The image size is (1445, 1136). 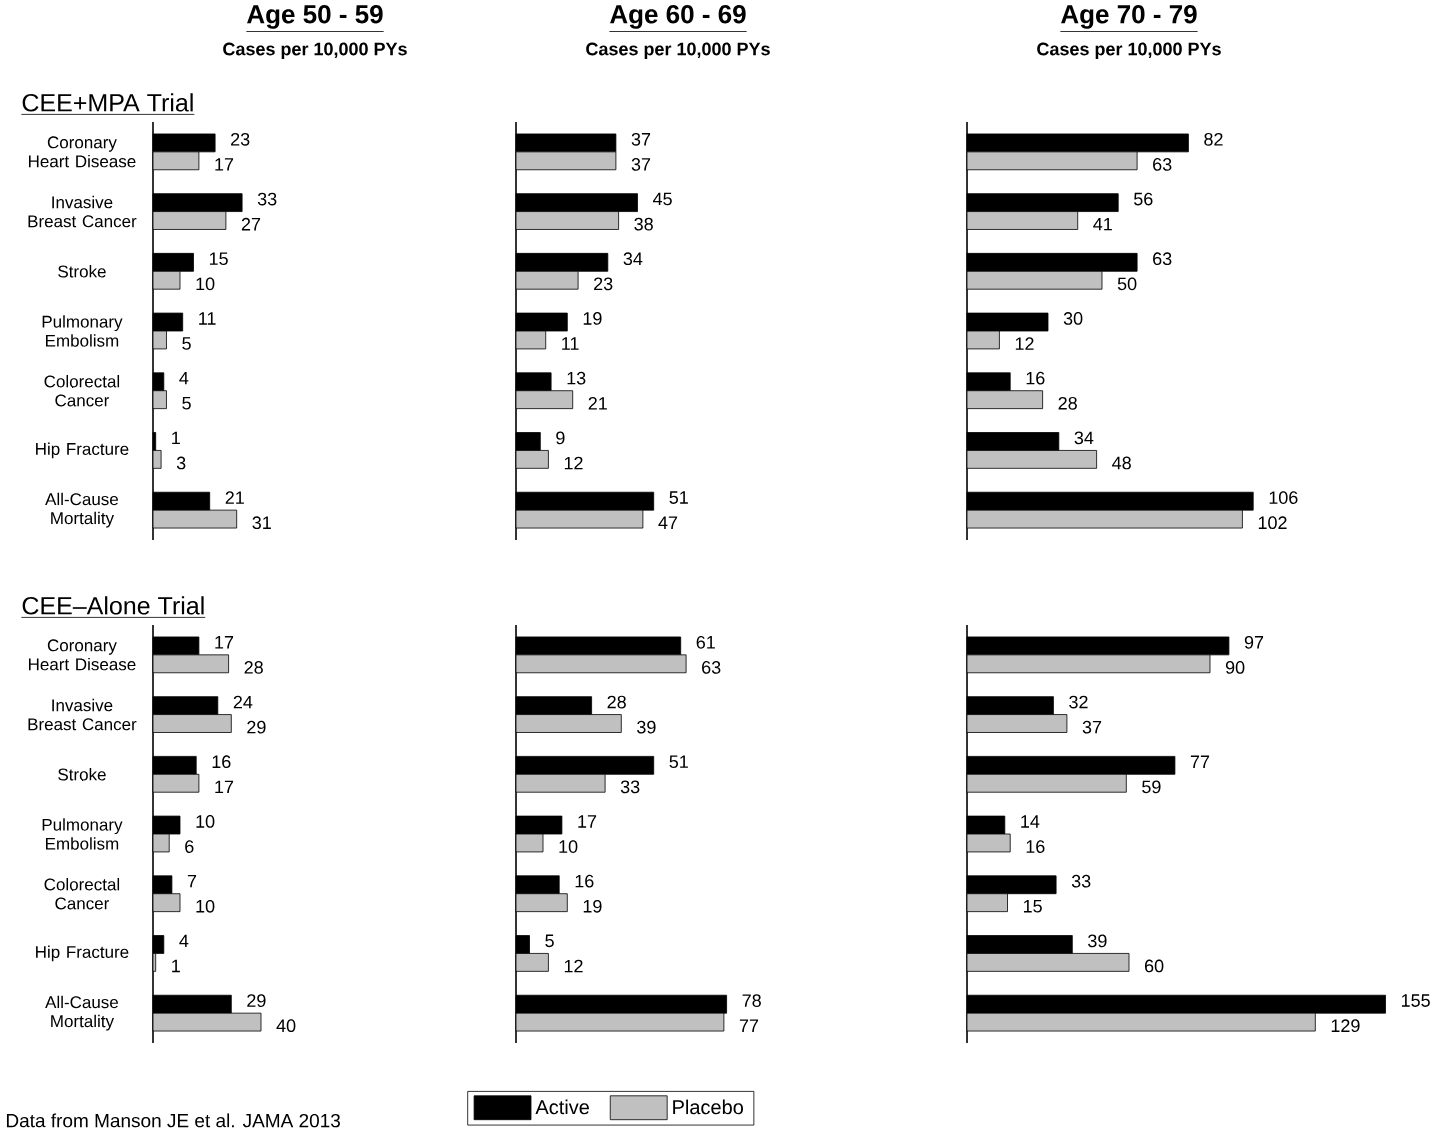 I want to click on data-label: 31, so click(x=261, y=523).